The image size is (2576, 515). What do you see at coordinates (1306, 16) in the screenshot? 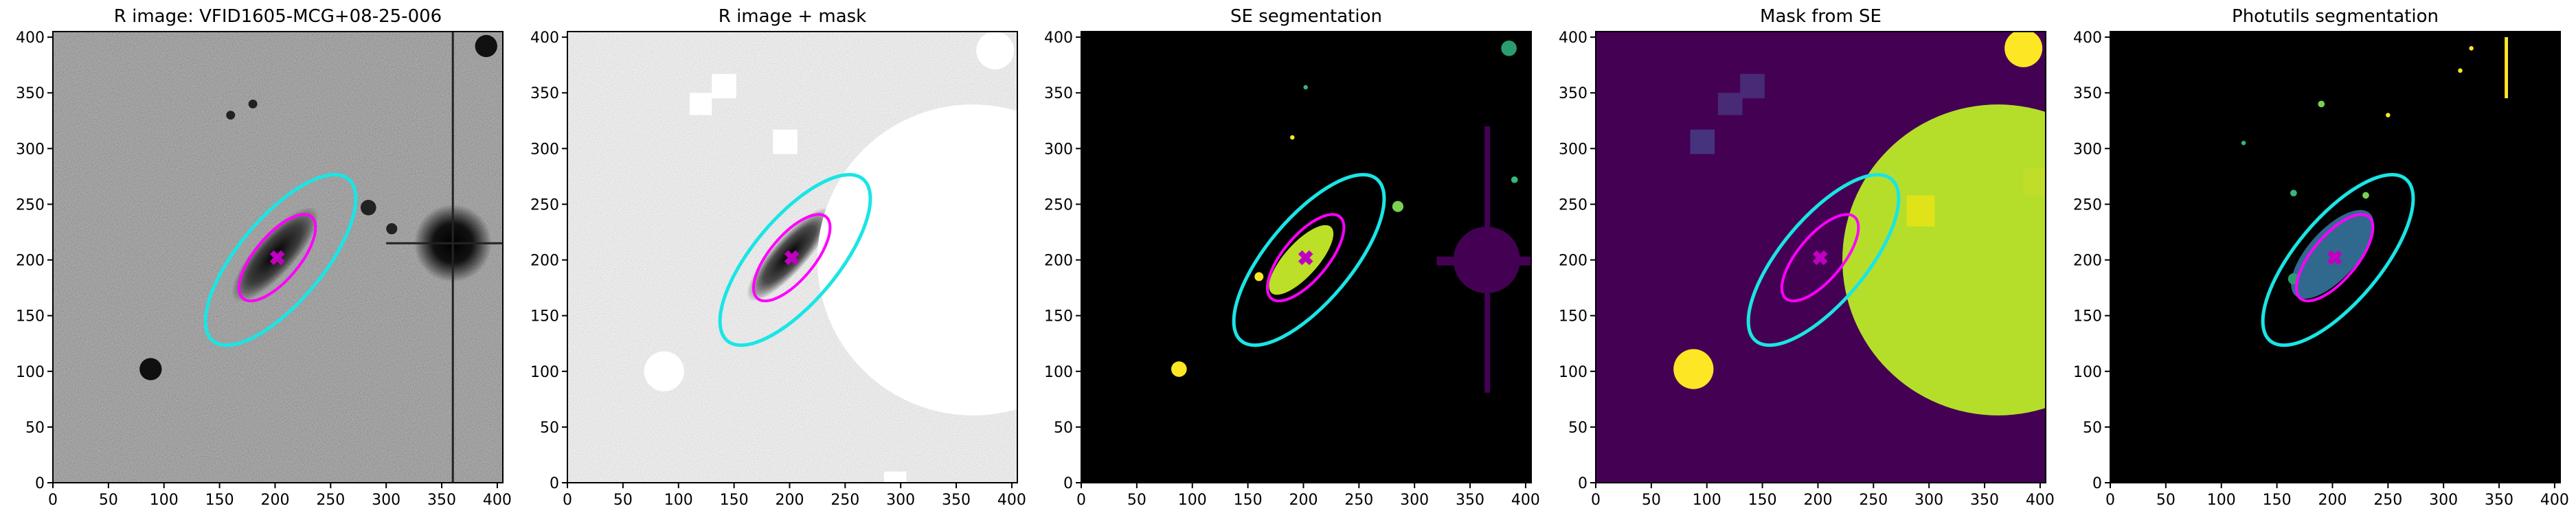
I see `panel-title: SE segmentation` at bounding box center [1306, 16].